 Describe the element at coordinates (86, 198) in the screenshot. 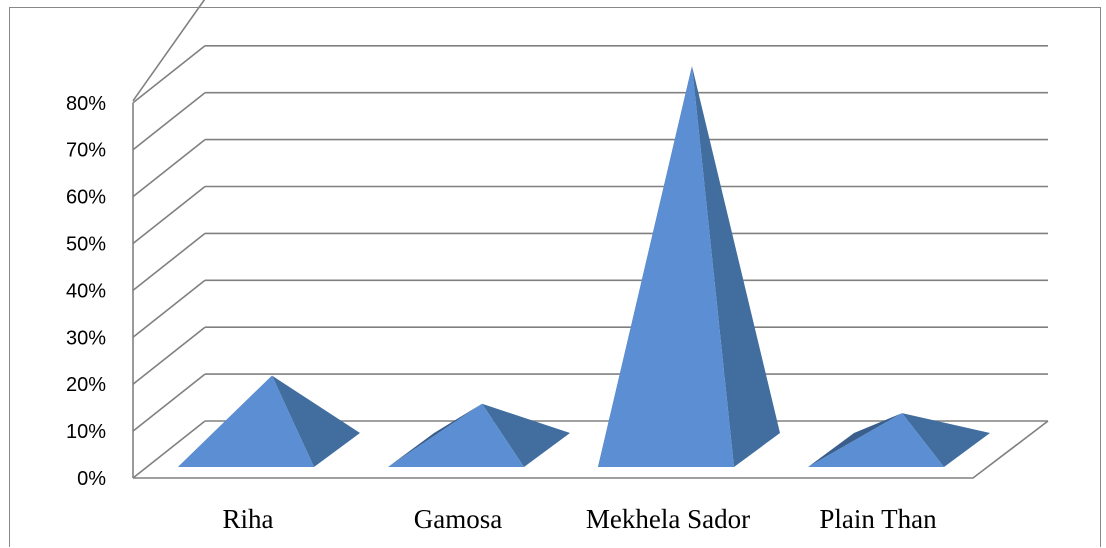

I see `y-tick-label: 60%` at that location.